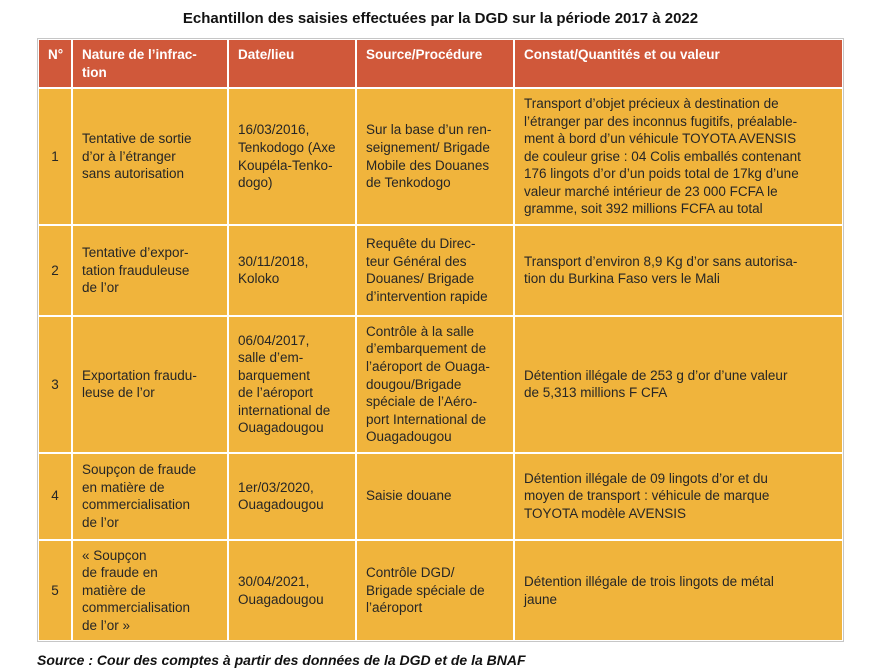 The width and height of the screenshot is (881, 671). Describe the element at coordinates (150, 384) in the screenshot. I see `cell-nature: Exportation fraudu- leuse de l’or` at that location.